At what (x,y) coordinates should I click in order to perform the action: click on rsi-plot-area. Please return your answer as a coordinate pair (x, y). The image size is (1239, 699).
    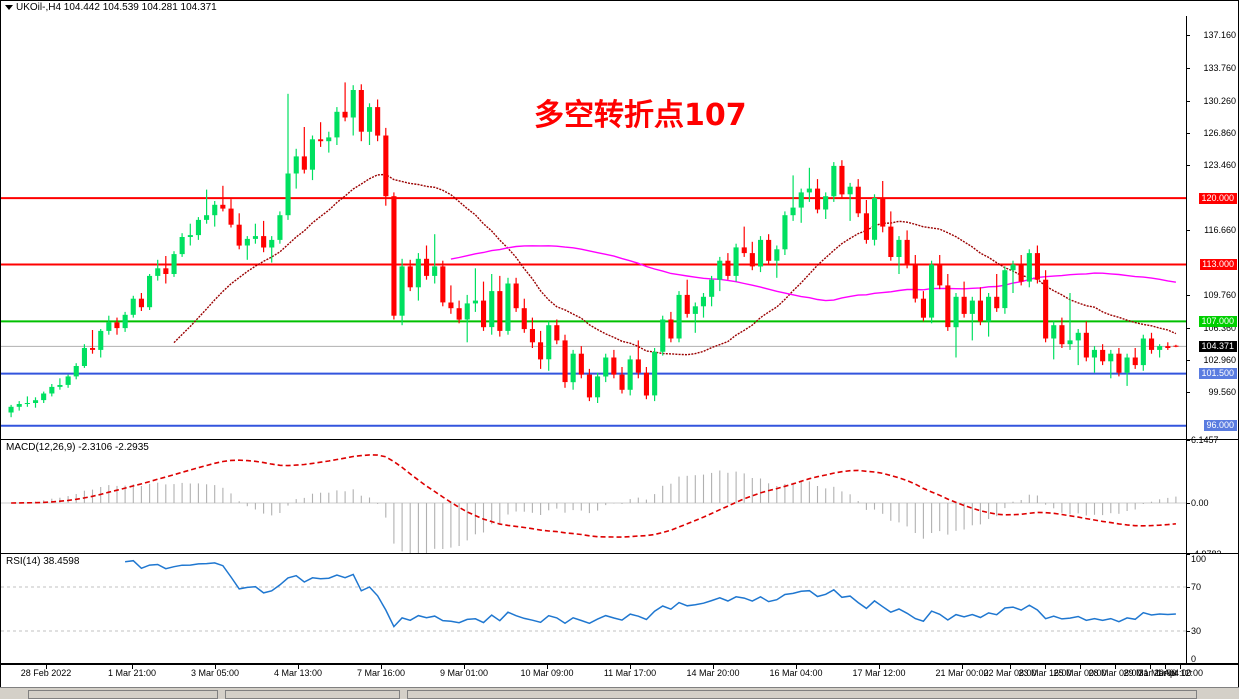
    Looking at the image, I should click on (593, 608).